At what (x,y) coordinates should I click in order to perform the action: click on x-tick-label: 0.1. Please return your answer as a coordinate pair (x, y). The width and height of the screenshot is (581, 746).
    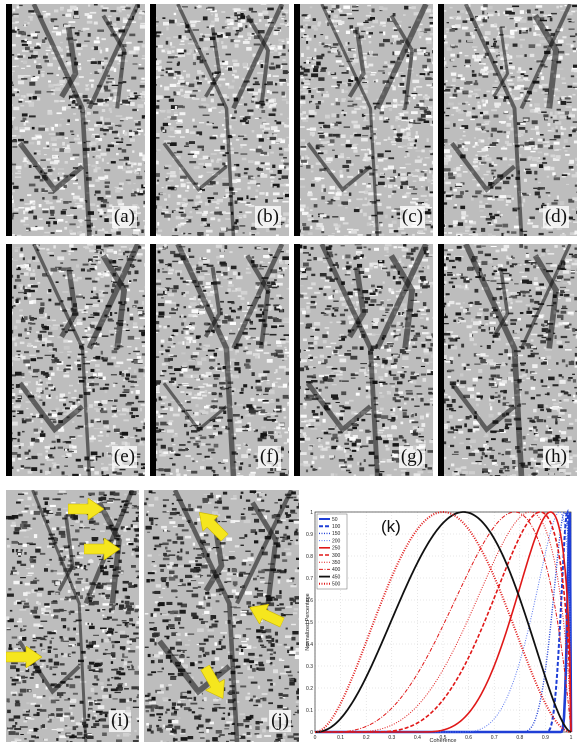
    Looking at the image, I should click on (340, 738).